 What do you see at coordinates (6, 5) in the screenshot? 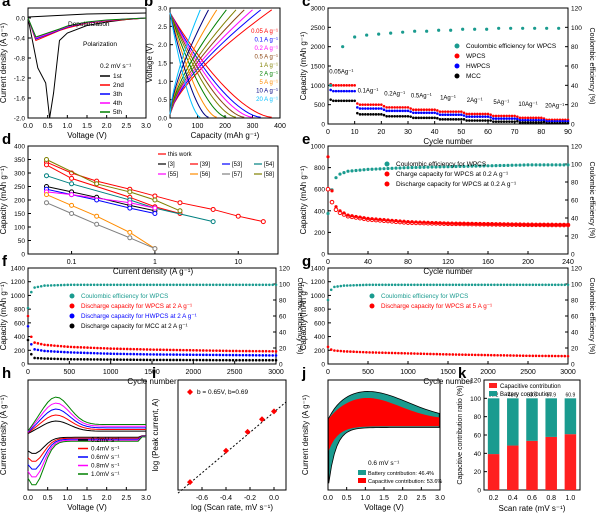
I see `panel-label: a` at bounding box center [6, 5].